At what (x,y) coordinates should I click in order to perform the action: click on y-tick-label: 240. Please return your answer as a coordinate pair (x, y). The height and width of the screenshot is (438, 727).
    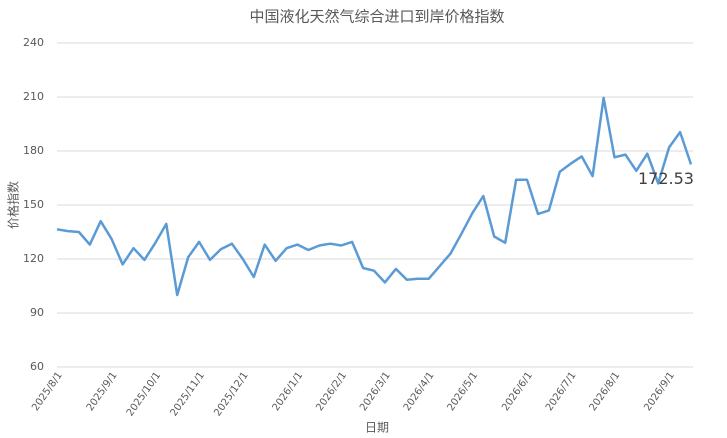
    Looking at the image, I should click on (33, 42).